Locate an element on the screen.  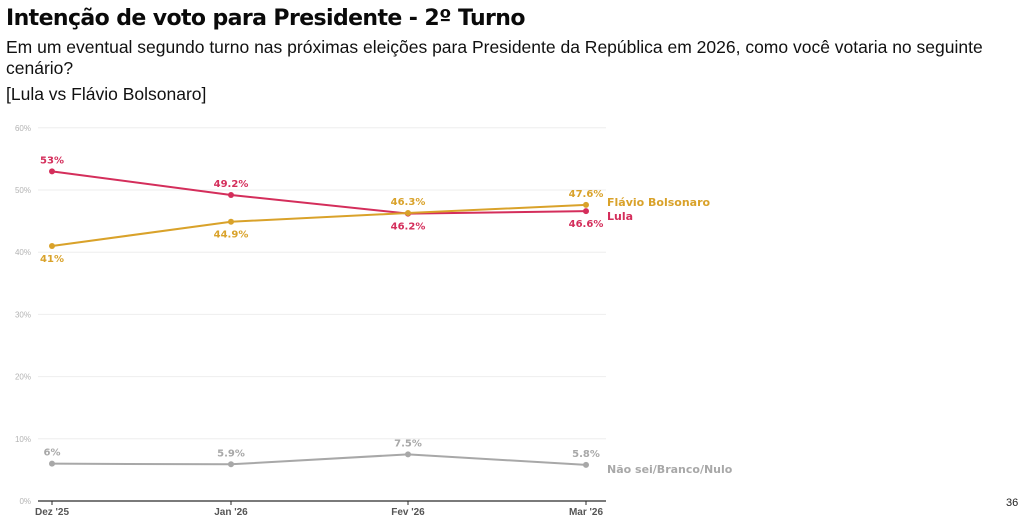
y-tick-label: 0% is located at coordinates (25, 501).